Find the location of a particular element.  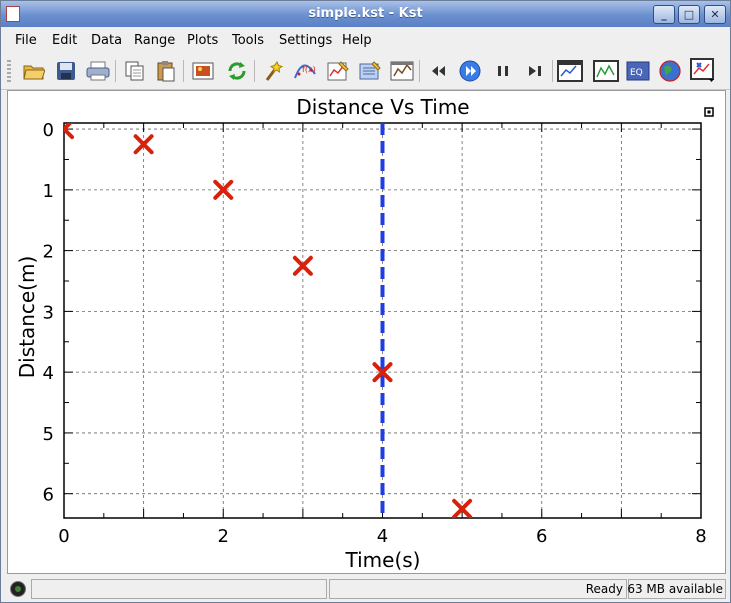

status-text: Ready is located at coordinates (604, 589).